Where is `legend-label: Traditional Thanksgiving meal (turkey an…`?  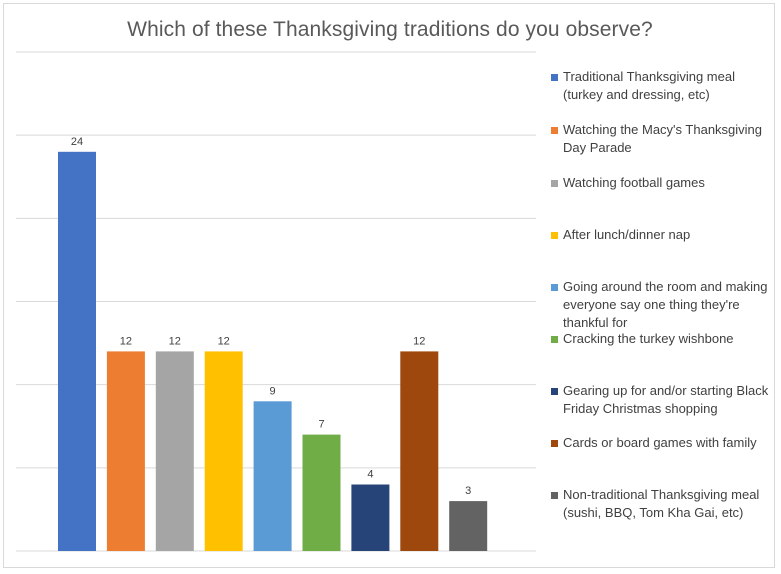
legend-label: Traditional Thanksgiving meal (turkey an… is located at coordinates (649, 85).